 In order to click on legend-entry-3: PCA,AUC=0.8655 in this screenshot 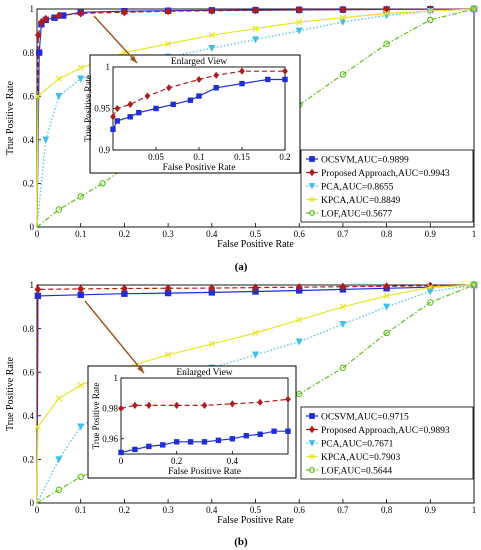, I will do `click(357, 188)`.